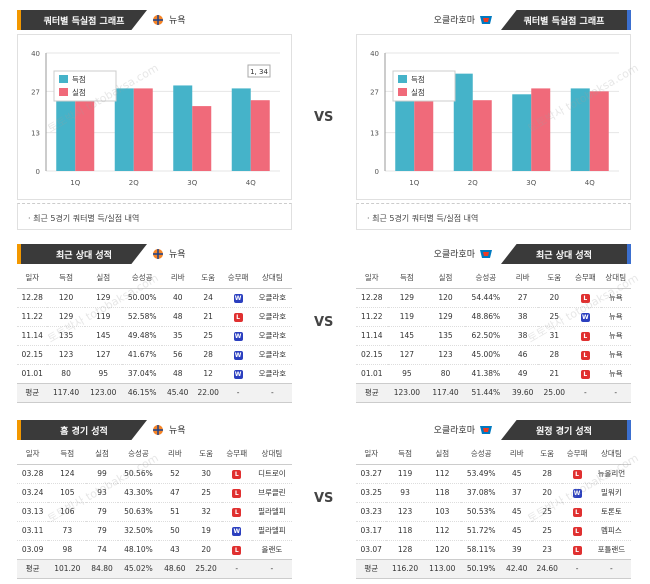  Describe the element at coordinates (103, 278) in the screenshot. I see `column-header: 실점` at that location.